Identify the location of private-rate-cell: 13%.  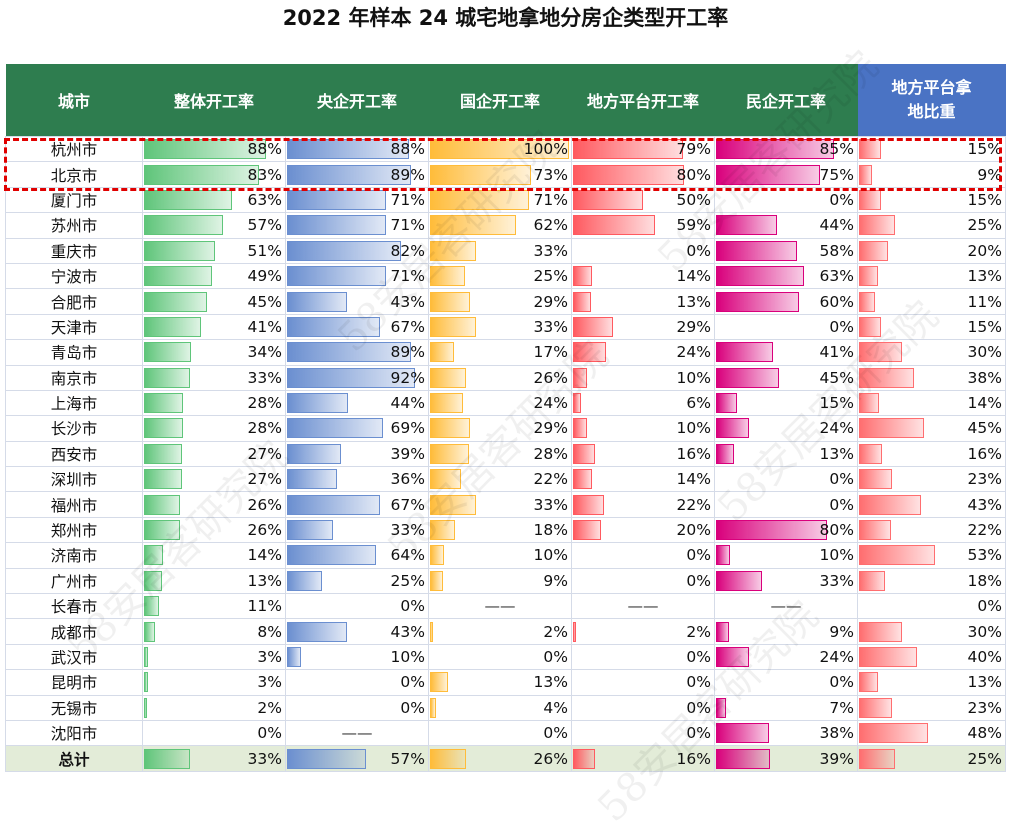
(786, 454).